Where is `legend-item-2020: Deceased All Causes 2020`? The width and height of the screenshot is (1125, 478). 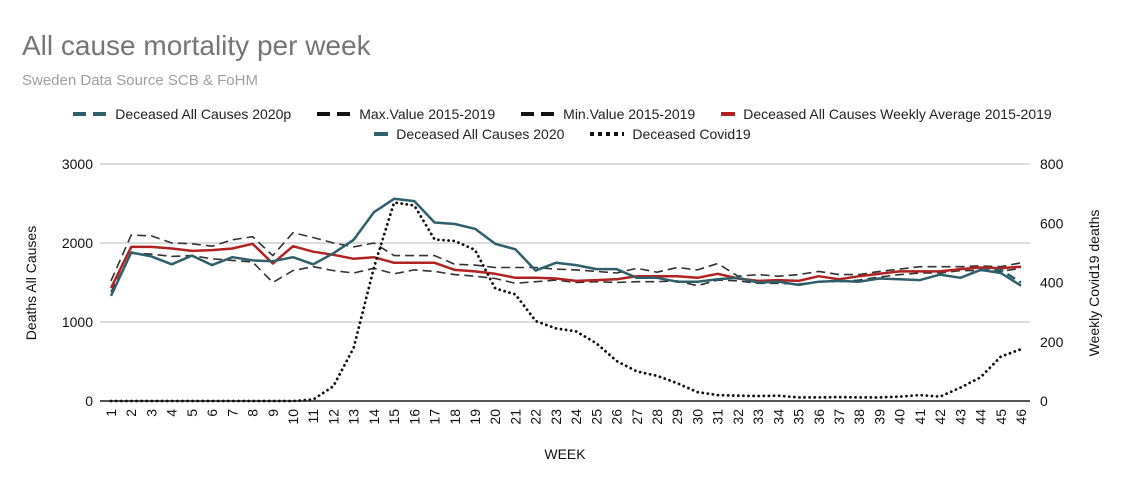 legend-item-2020: Deceased All Causes 2020 is located at coordinates (469, 134).